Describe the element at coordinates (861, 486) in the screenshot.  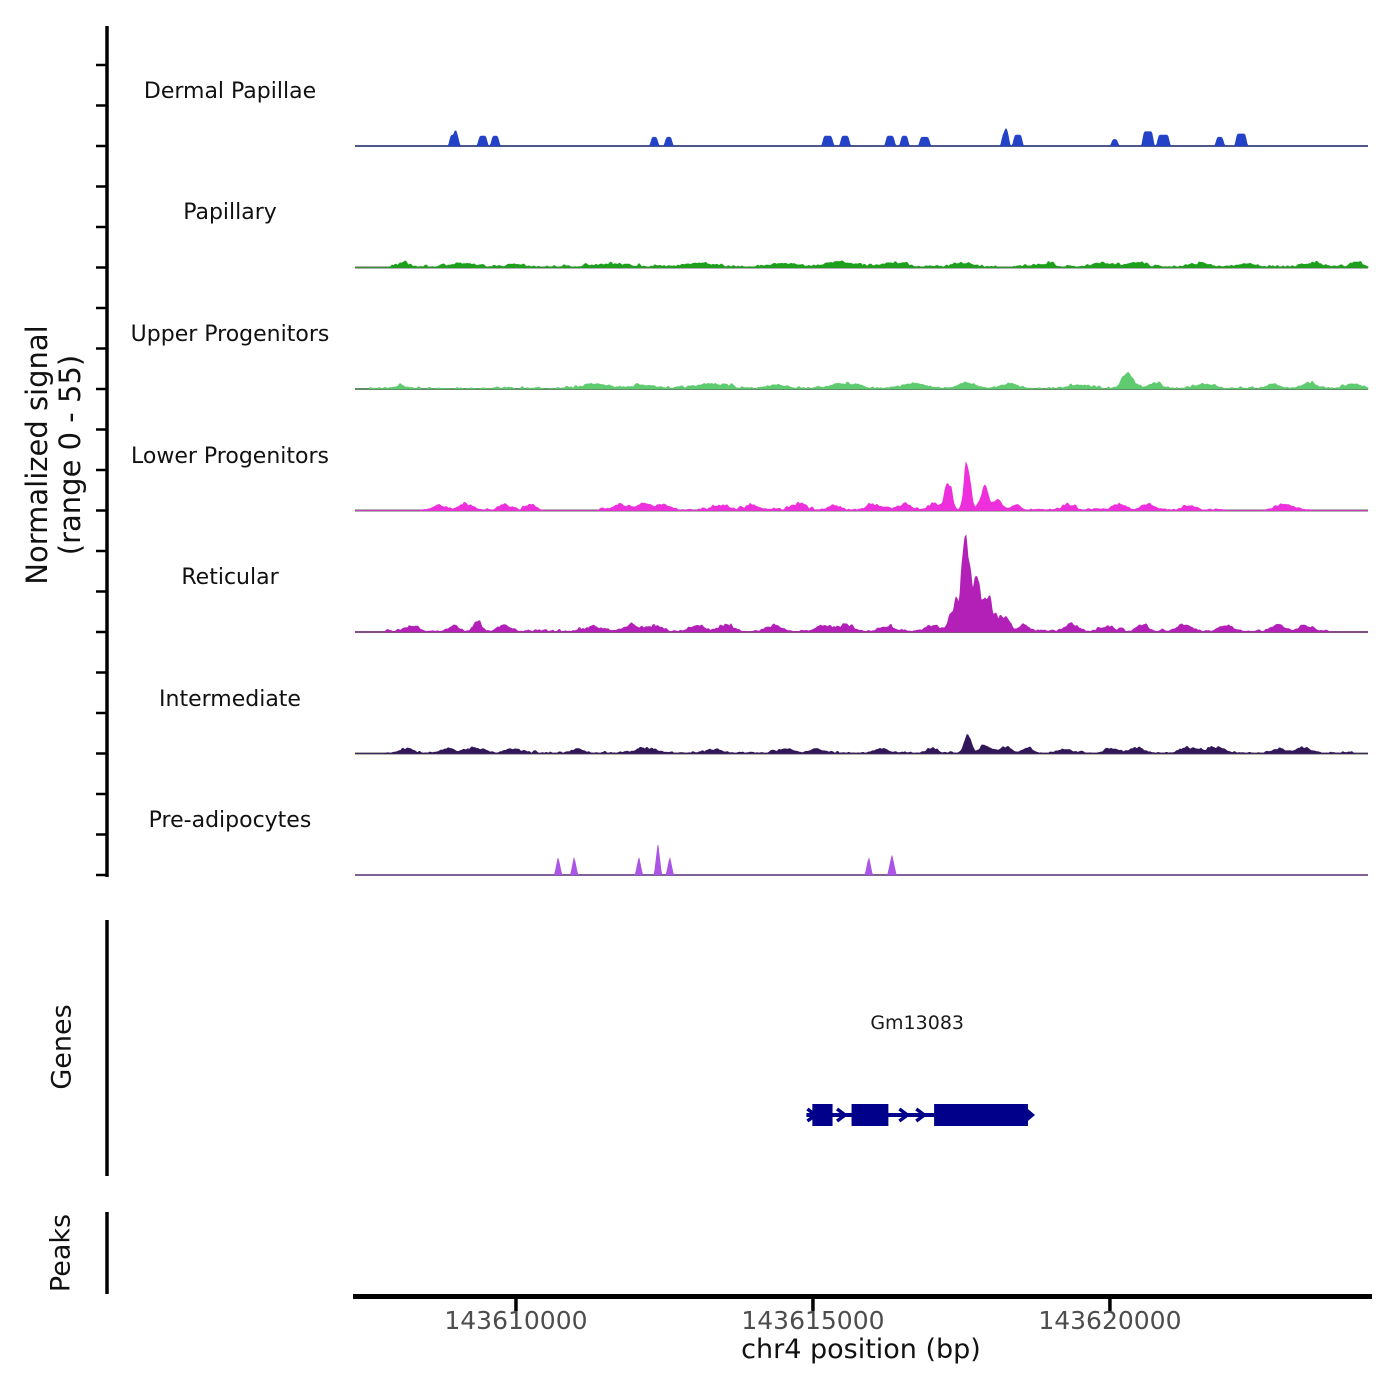
I see `signal-track-lower-progenitors` at that location.